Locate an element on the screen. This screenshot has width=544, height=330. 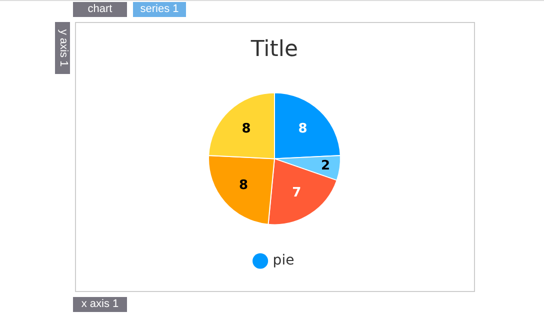
text: x axis 1 is located at coordinates (100, 304).